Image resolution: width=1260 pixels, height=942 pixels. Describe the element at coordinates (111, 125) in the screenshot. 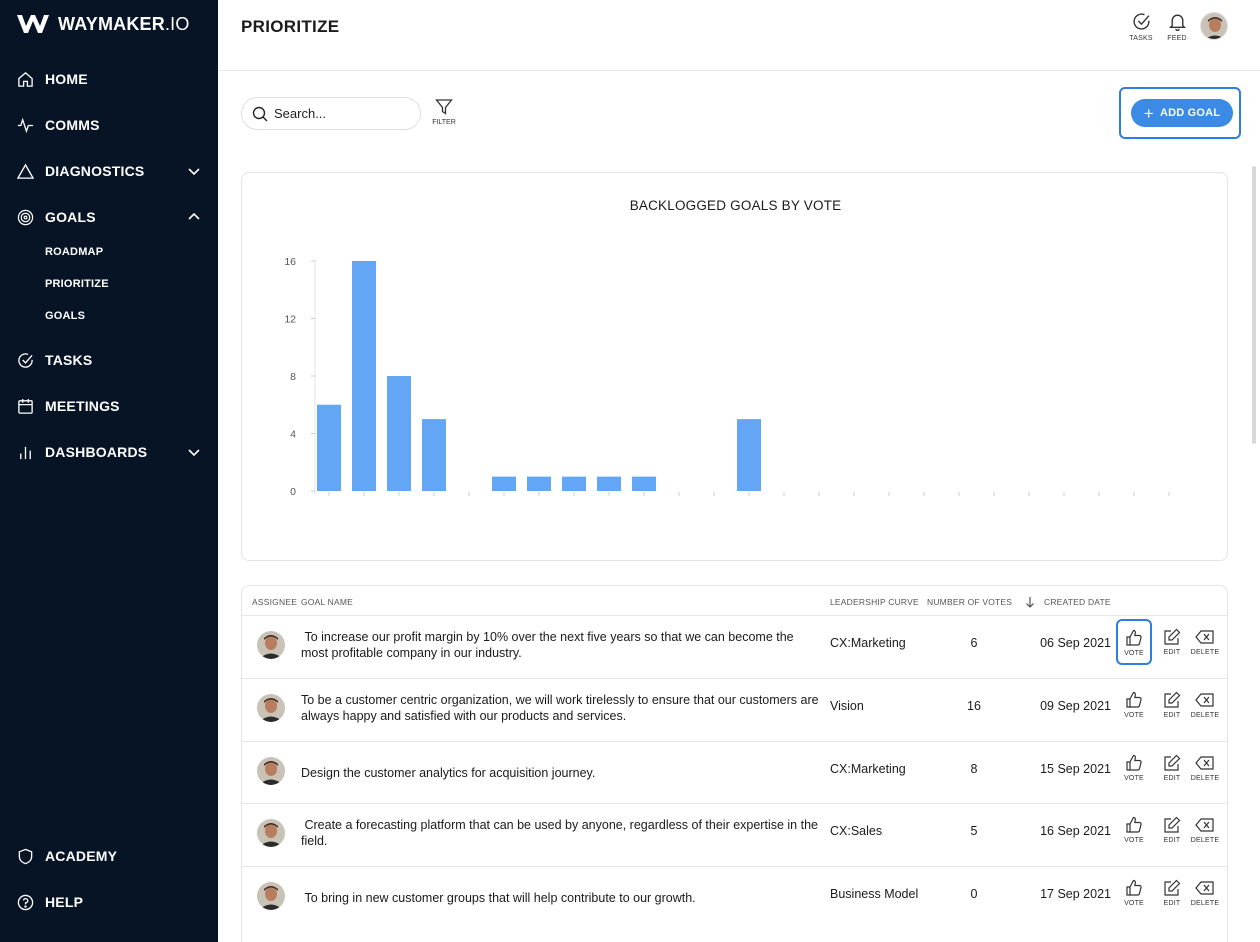

I see `sidebar-item-comms: COMMS` at that location.